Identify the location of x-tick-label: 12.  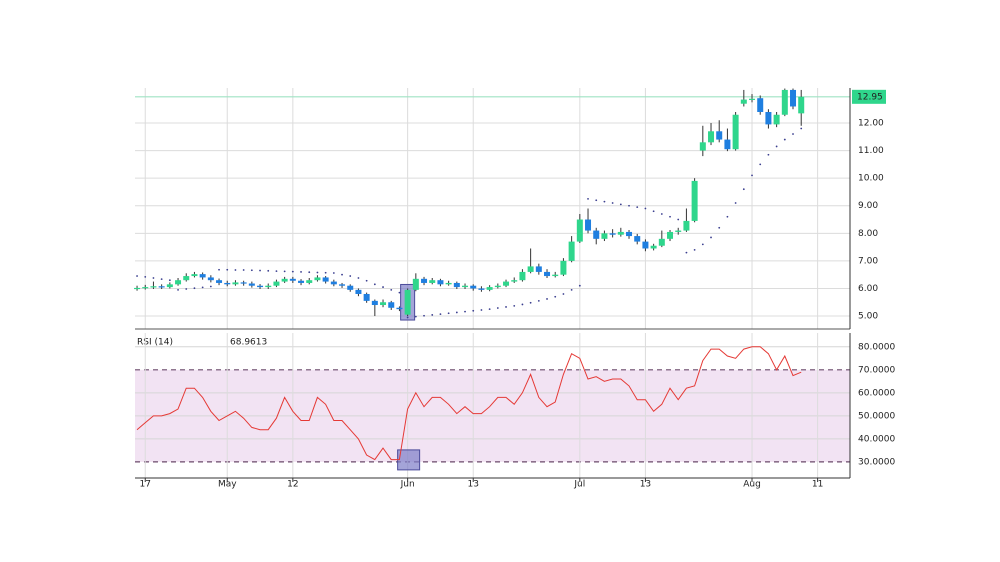
(292, 485).